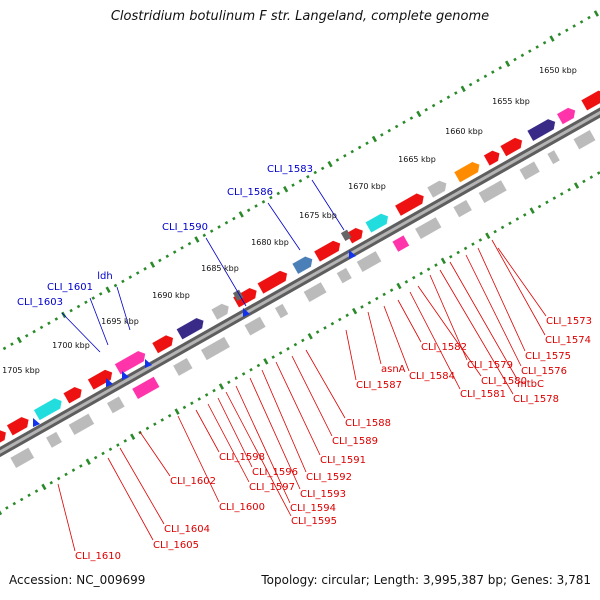 This screenshot has width=600, height=600. Describe the element at coordinates (329, 477) in the screenshot. I see `gene-label-reverse: CLI_1592` at that location.